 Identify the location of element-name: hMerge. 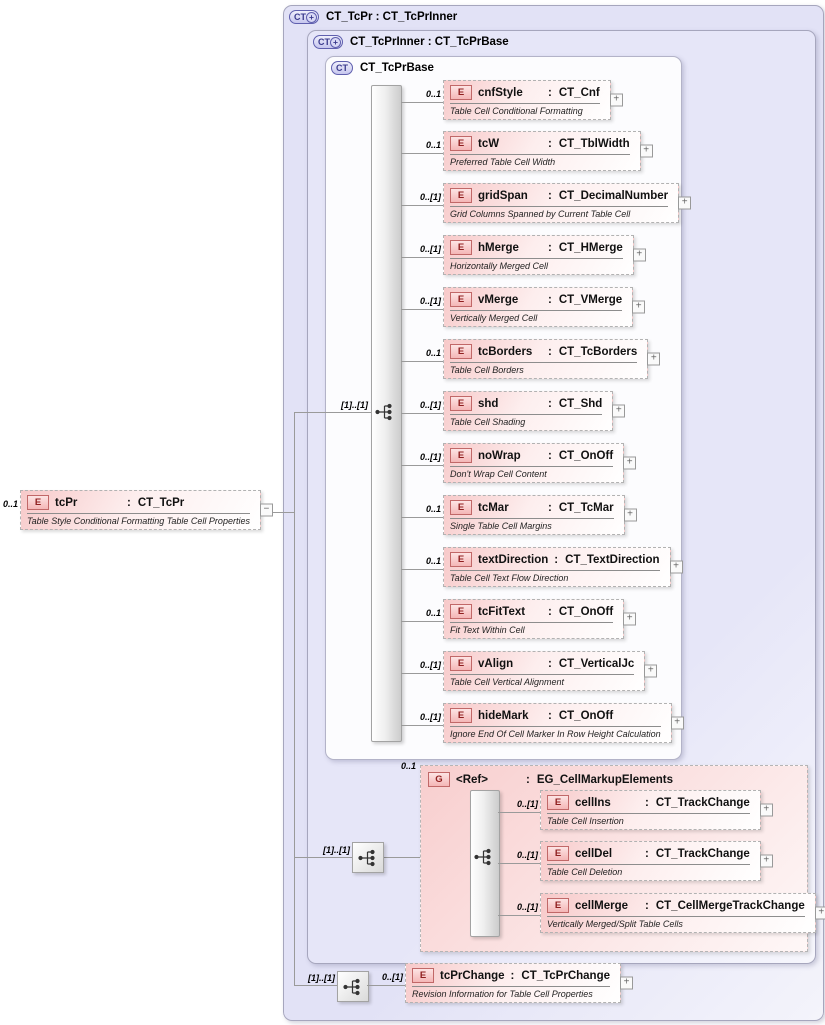
(498, 247).